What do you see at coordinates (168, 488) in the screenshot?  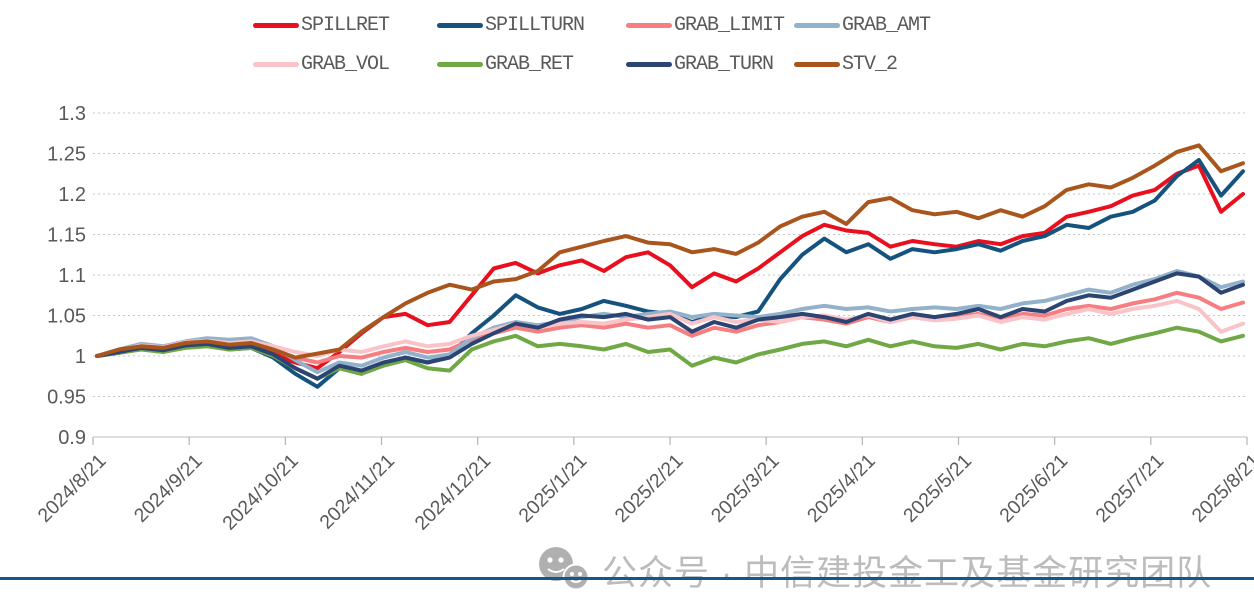 I see `x-tick-label-1: 2024/9/21` at bounding box center [168, 488].